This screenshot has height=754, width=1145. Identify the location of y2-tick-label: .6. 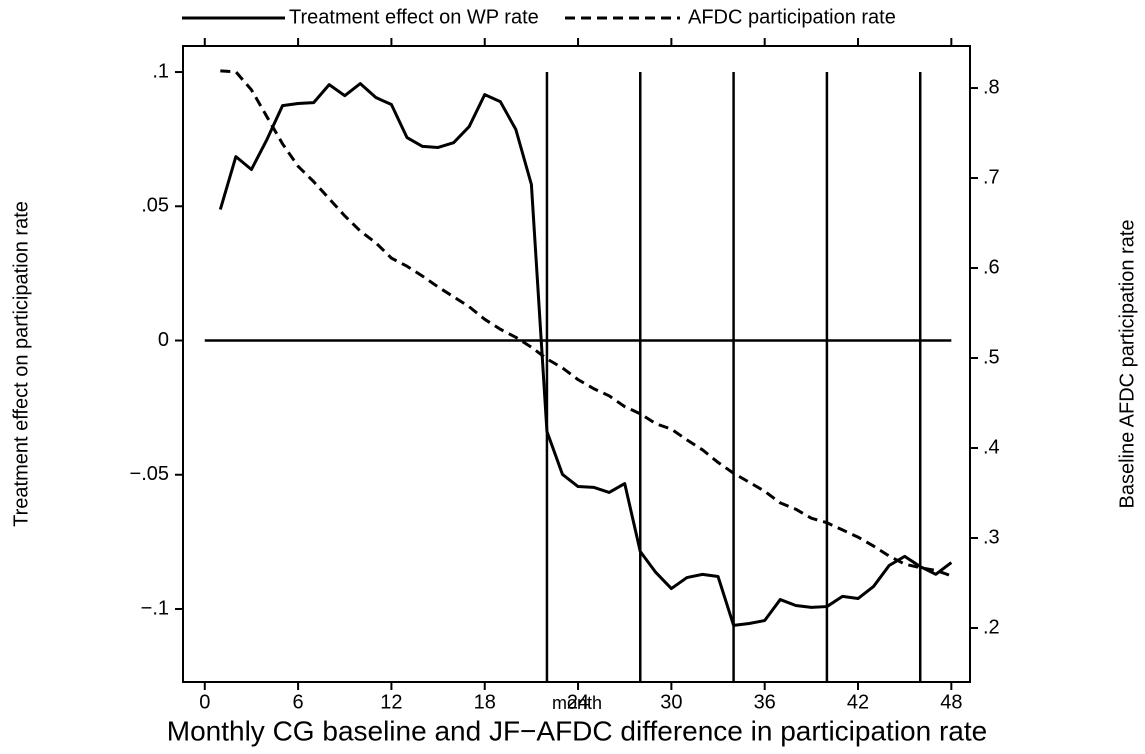
(991, 267).